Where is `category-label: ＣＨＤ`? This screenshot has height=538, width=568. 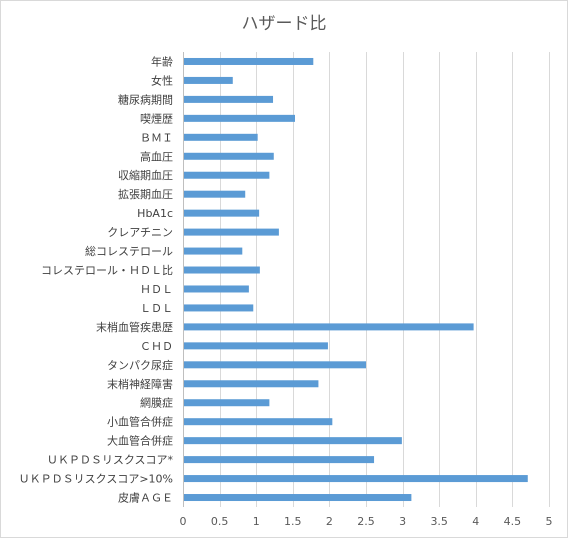 category-label: ＣＨＤ is located at coordinates (156, 346).